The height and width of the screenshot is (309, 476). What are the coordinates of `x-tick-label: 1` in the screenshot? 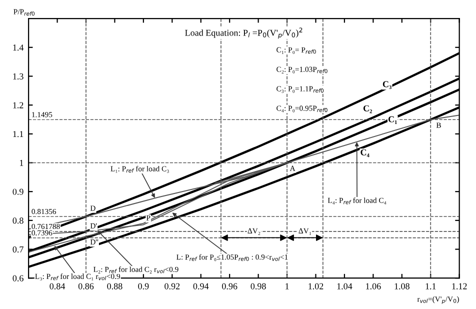 It's located at (287, 286).